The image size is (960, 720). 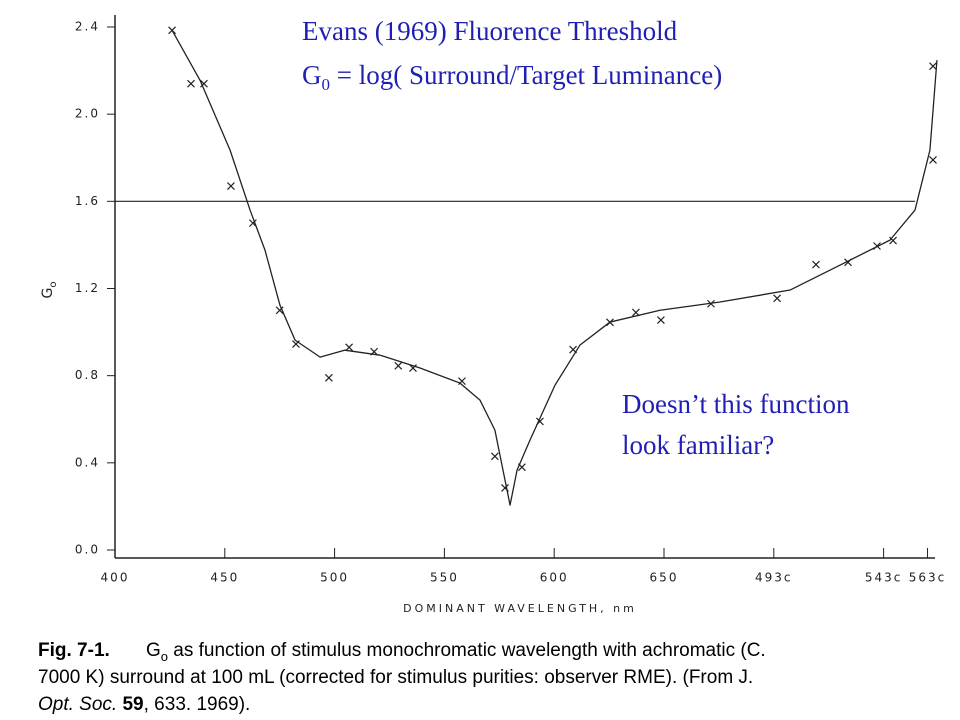 What do you see at coordinates (87, 375) in the screenshot?
I see `y-tick-label: 0.8` at bounding box center [87, 375].